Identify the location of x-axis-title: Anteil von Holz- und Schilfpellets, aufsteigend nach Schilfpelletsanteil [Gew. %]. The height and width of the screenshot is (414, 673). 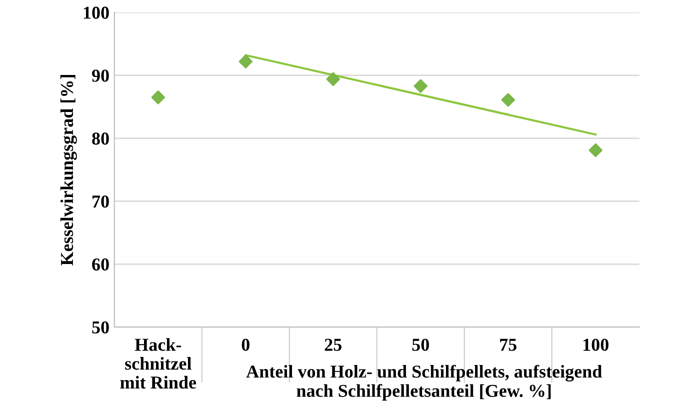
(424, 382).